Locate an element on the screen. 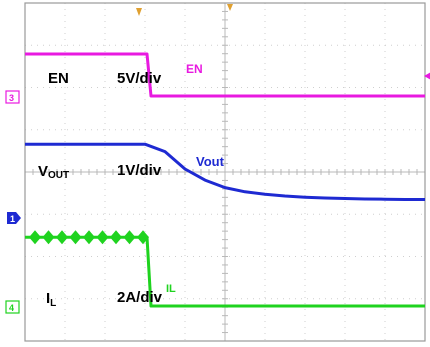 The height and width of the screenshot is (347, 430). marker-number: 3 is located at coordinates (11, 98).